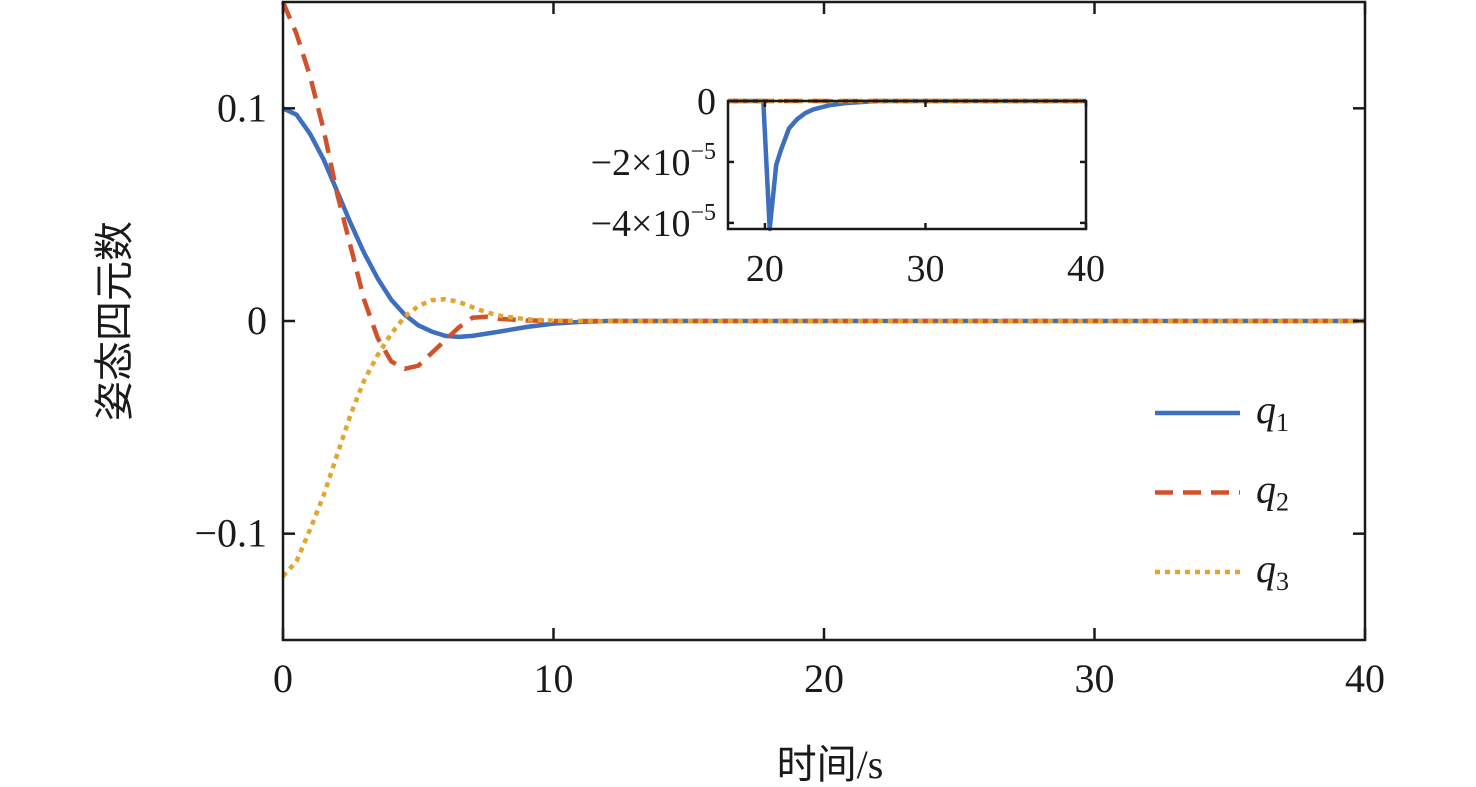 The image size is (1476, 787). Describe the element at coordinates (1282, 502) in the screenshot. I see `legend-label-sub: 2` at that location.